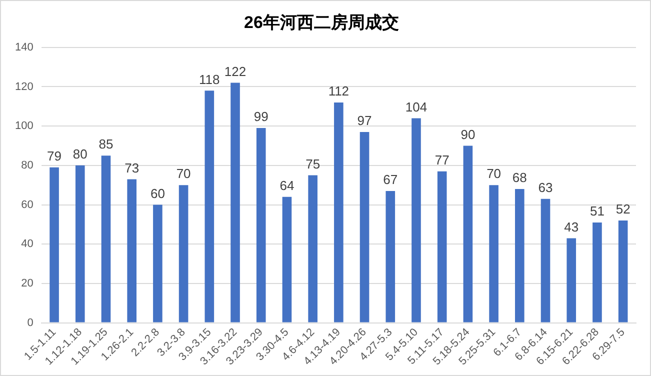 The height and width of the screenshot is (376, 651). What do you see at coordinates (30, 322) in the screenshot?
I see `y-tick-label: 0` at bounding box center [30, 322].